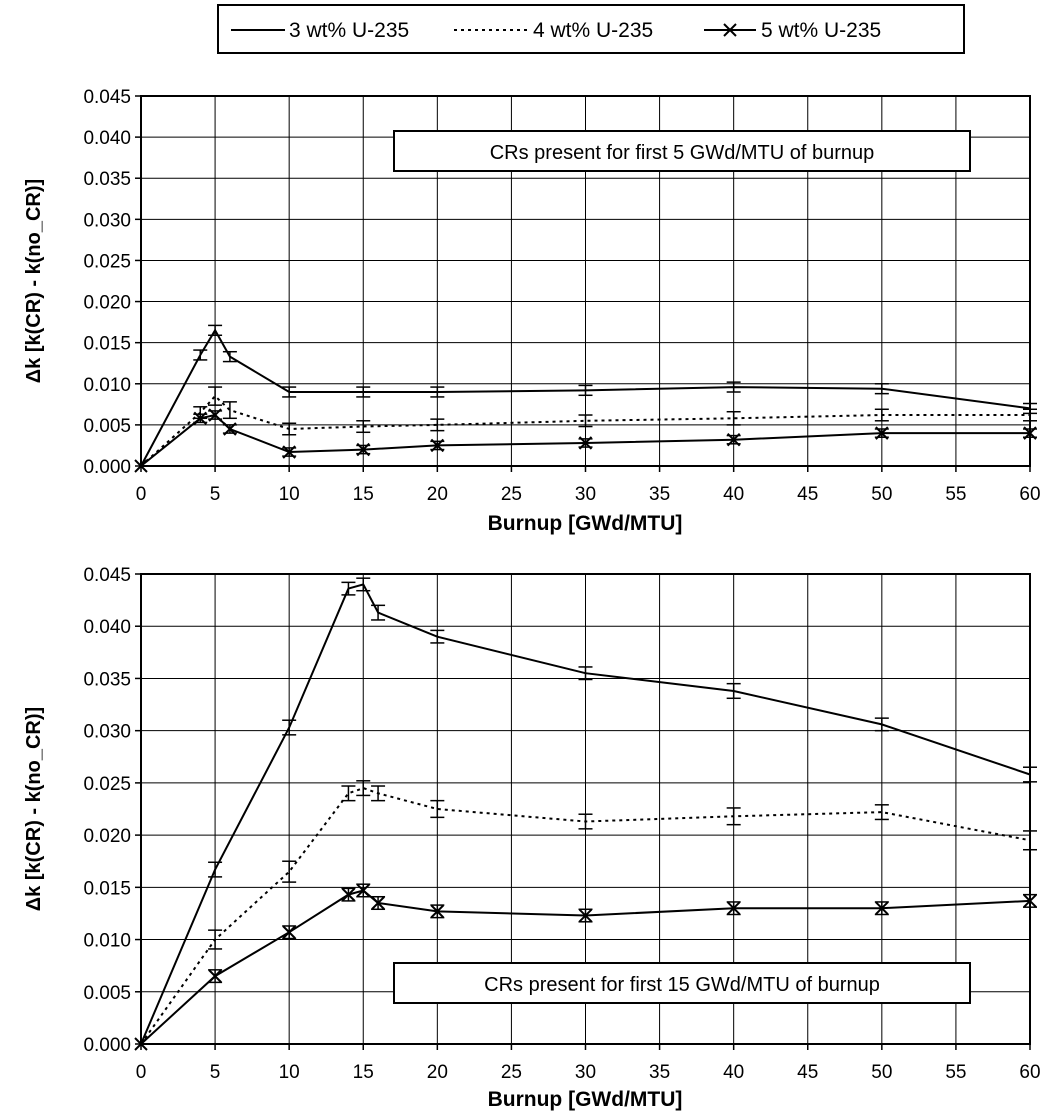 This screenshot has height=1114, width=1047. I want to click on legend-frame, so click(591, 29).